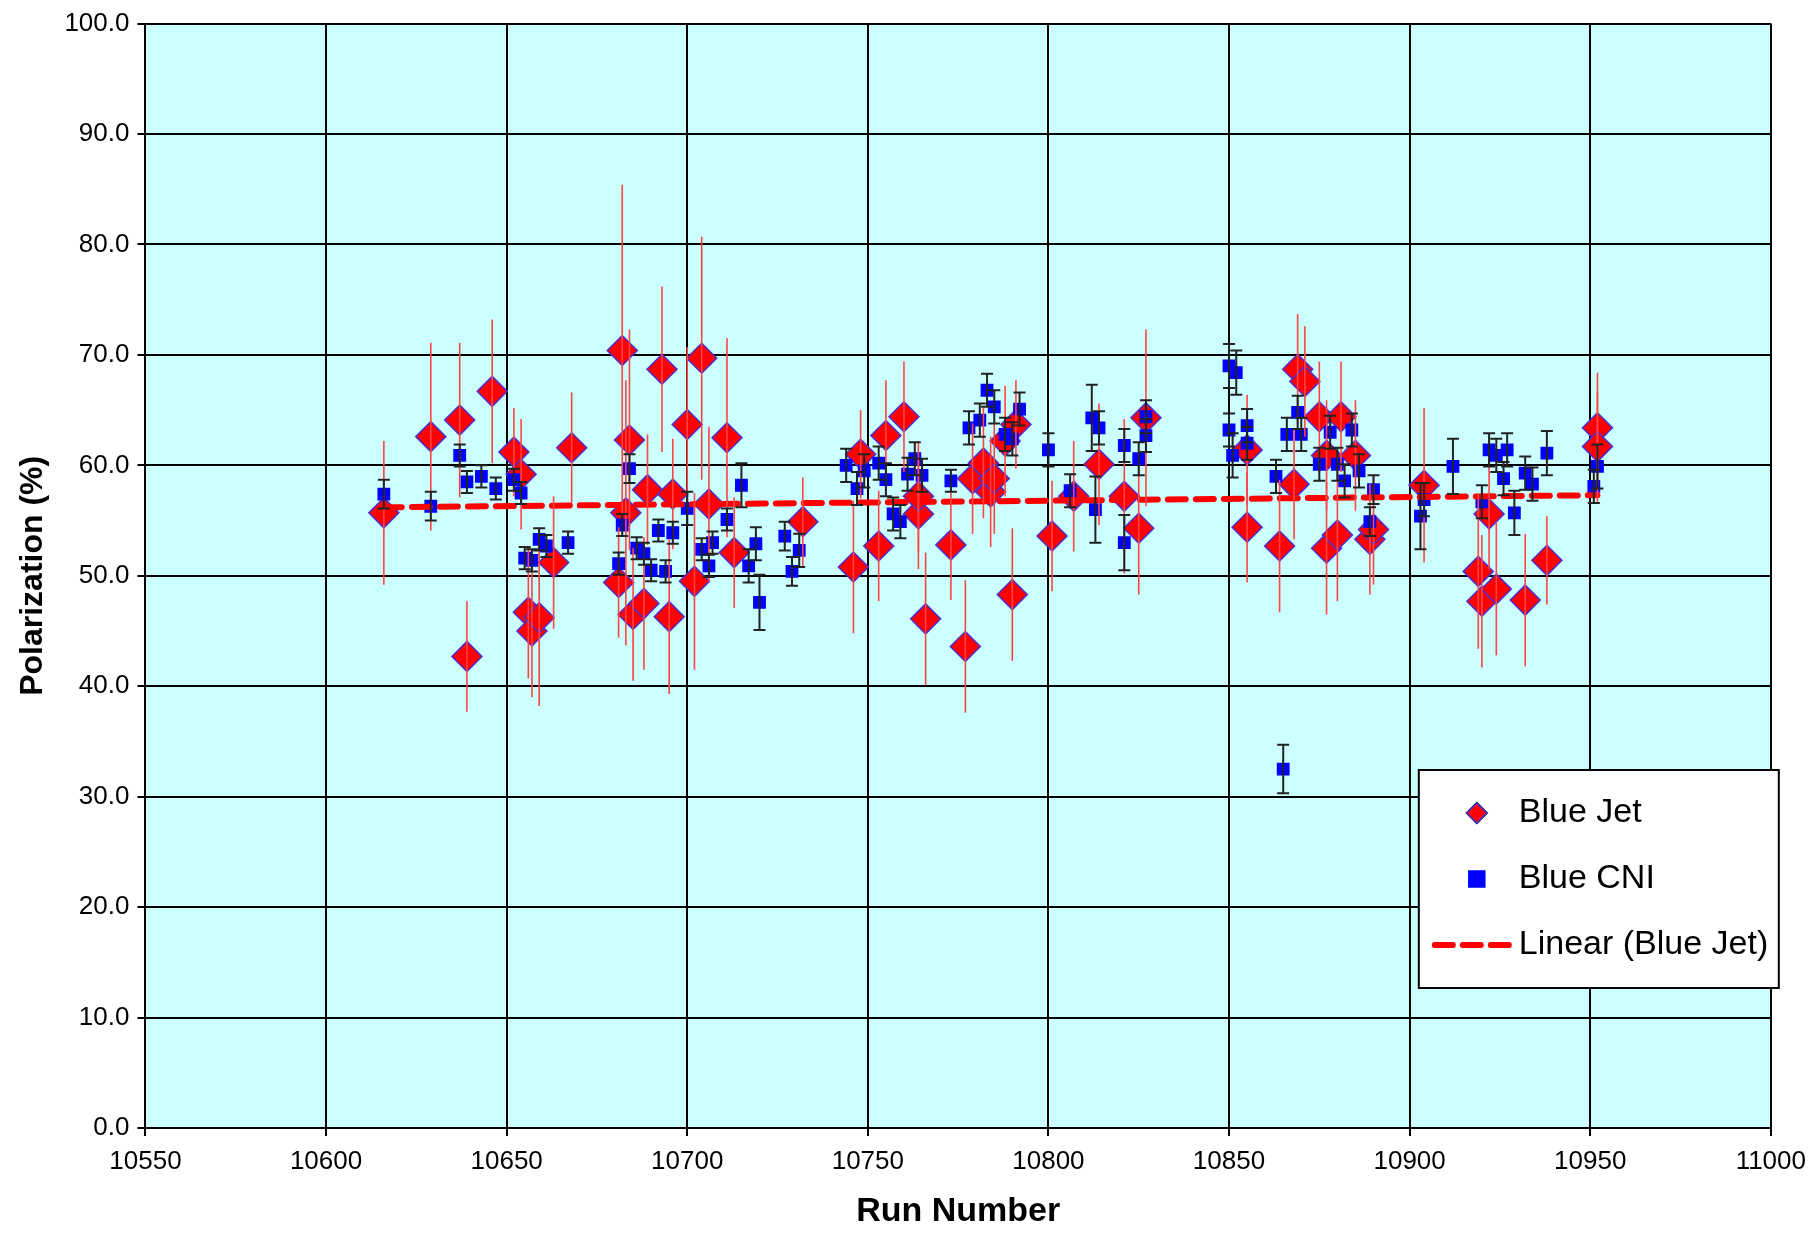  Describe the element at coordinates (104, 905) in the screenshot. I see `y-tick-label: 20.0` at that location.